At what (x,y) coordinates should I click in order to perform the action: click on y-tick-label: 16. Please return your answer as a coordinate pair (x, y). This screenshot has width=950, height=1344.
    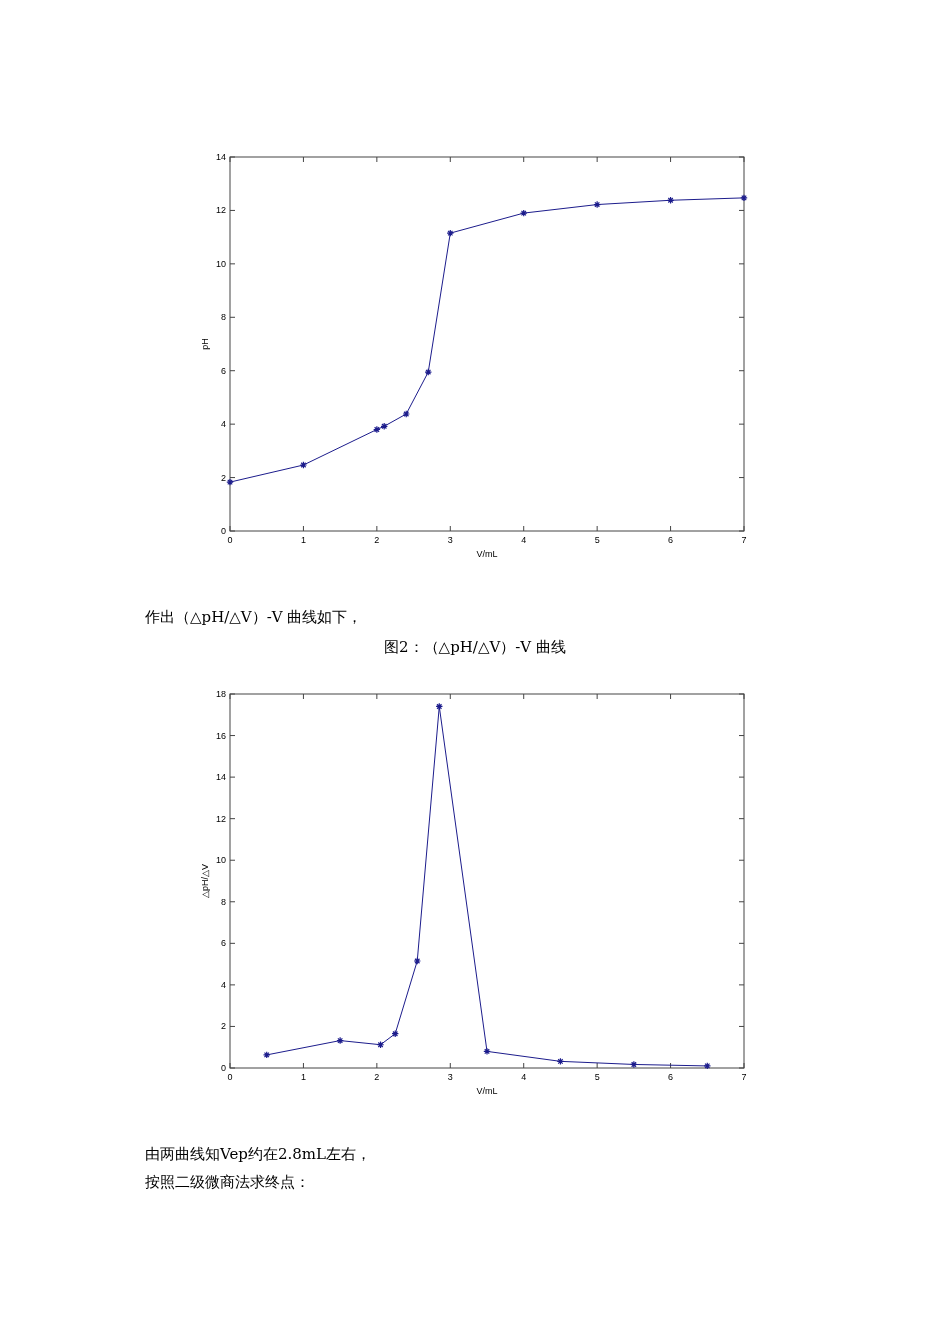
    Looking at the image, I should click on (220, 735).